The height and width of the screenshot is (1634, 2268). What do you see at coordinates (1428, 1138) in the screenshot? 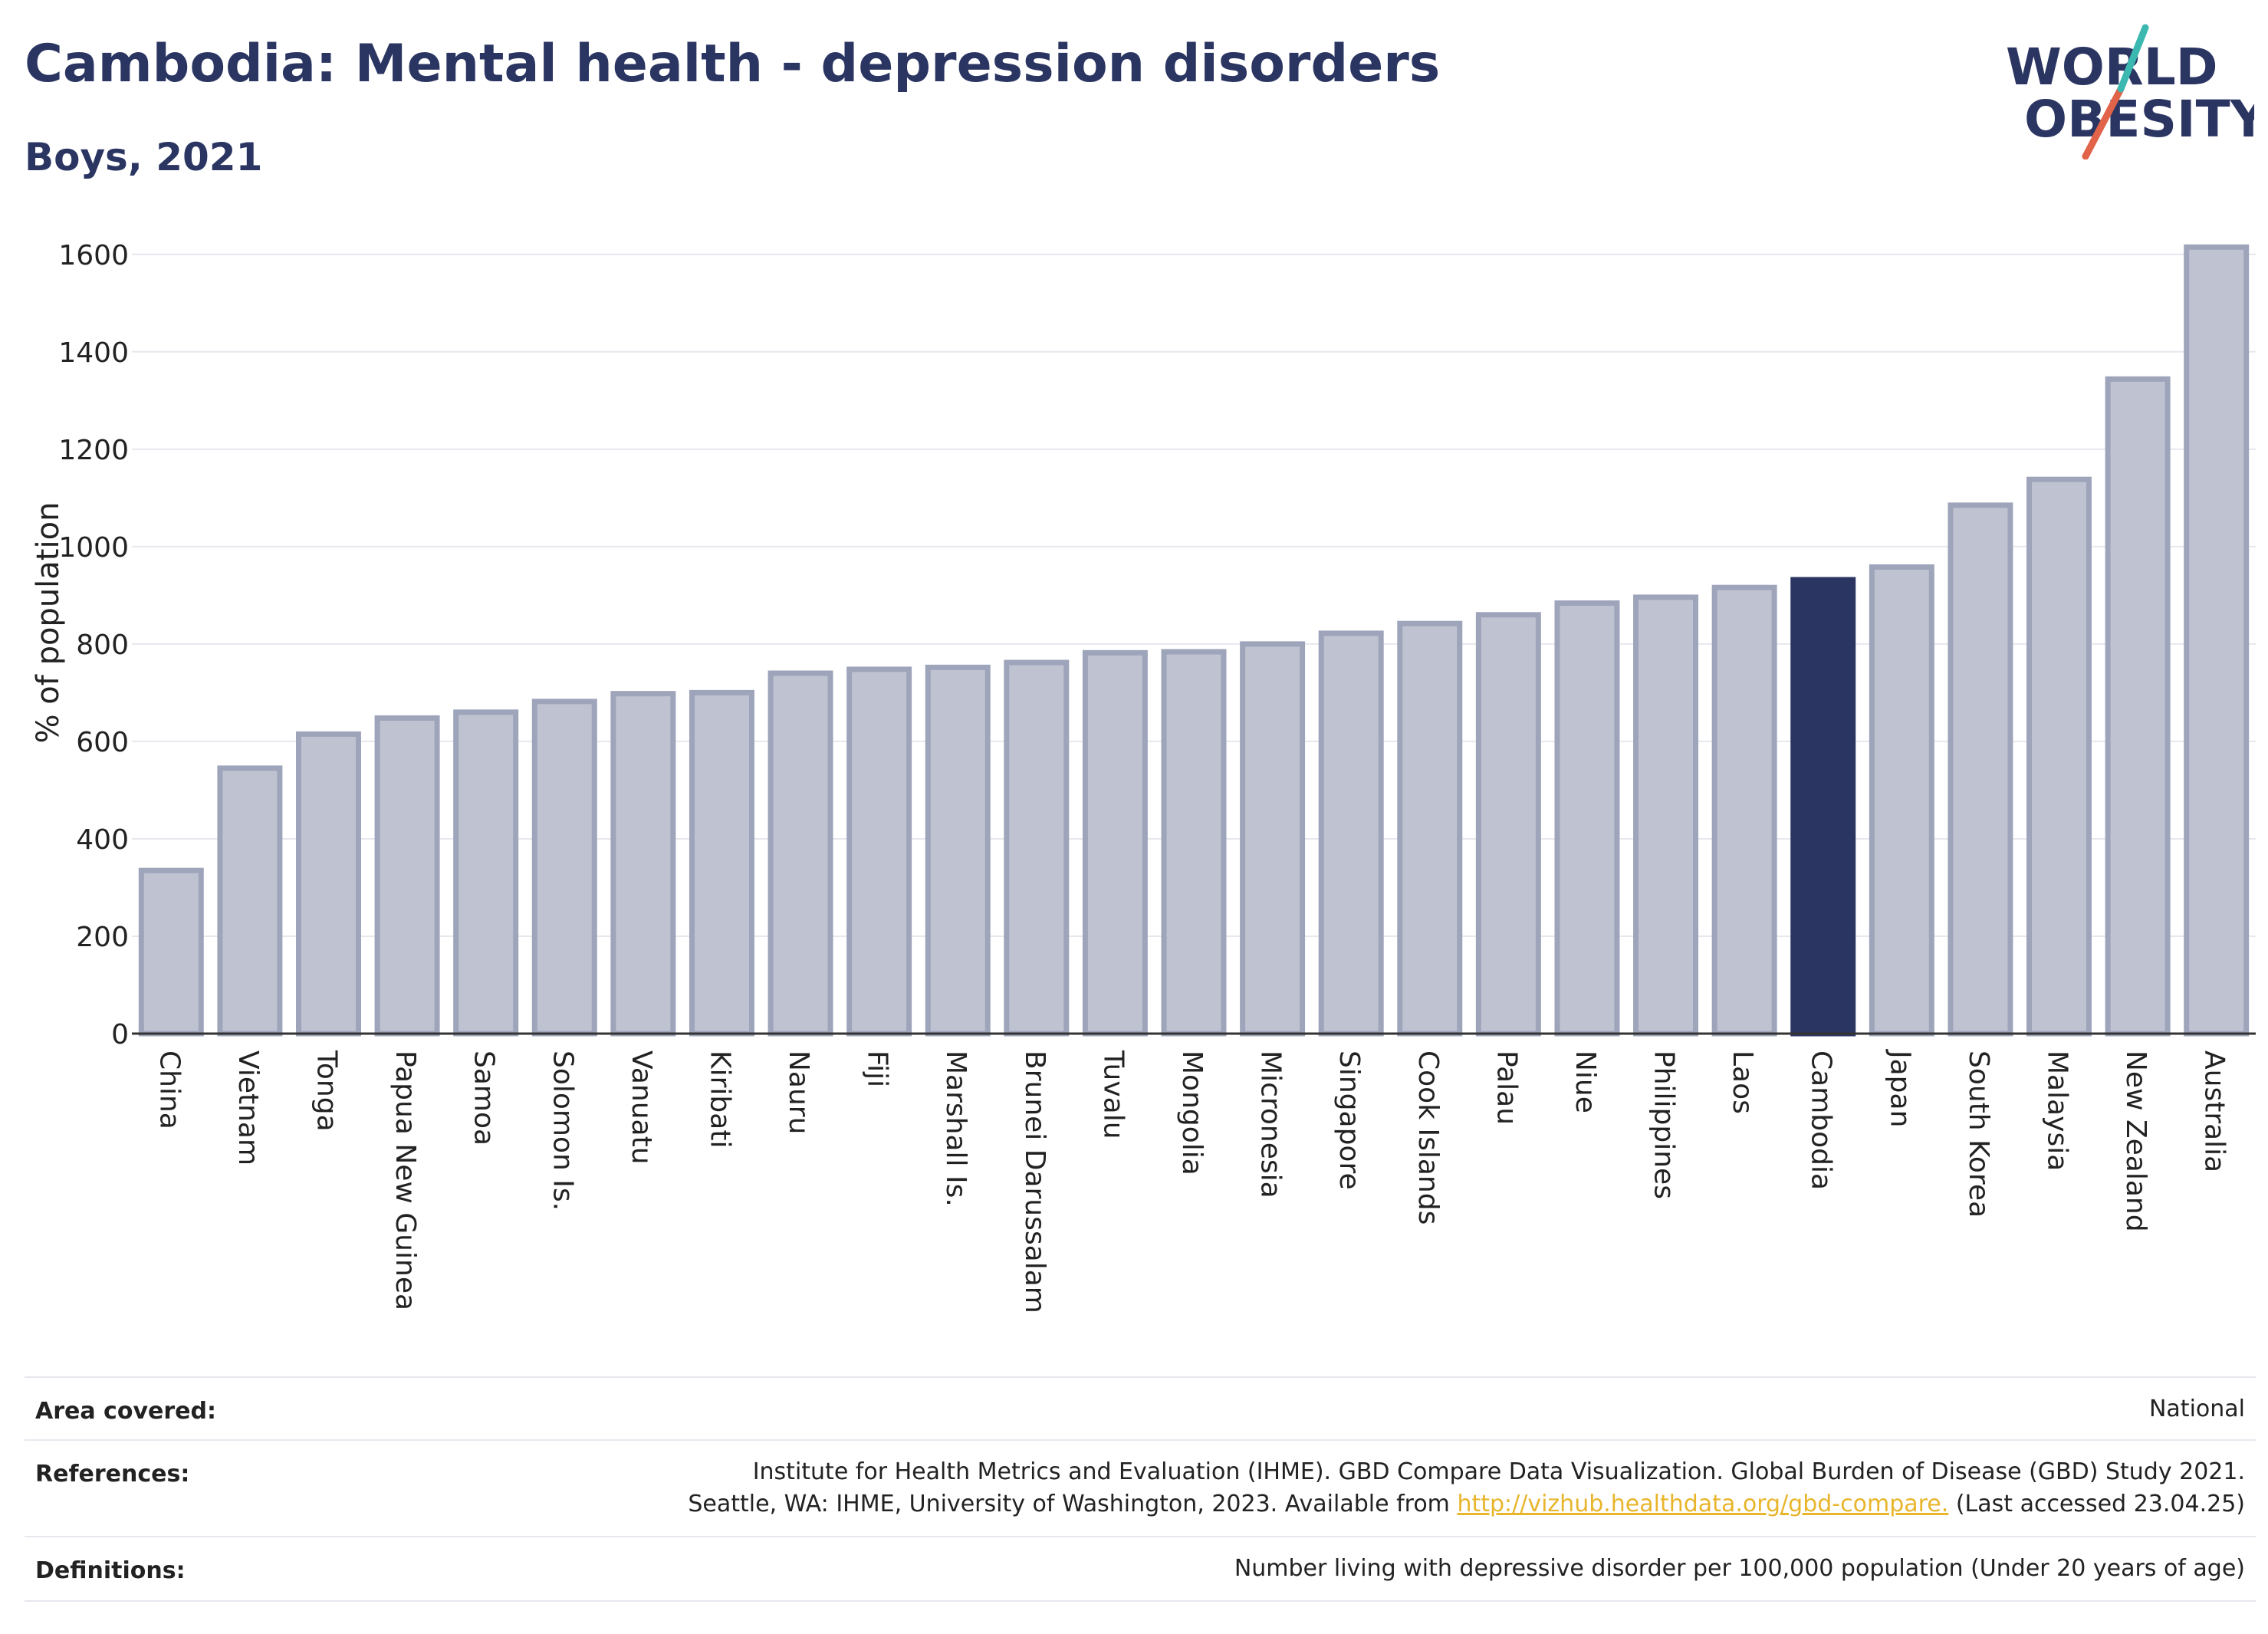
I see `x-tick-label: Cook Islands` at bounding box center [1428, 1138].